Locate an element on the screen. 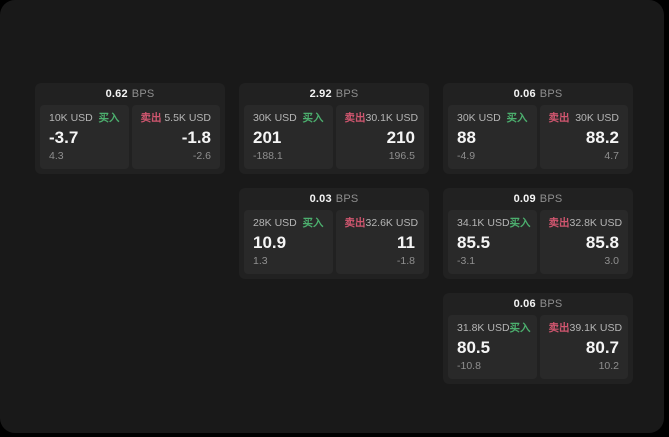 This screenshot has width=669, height=437. buy-panel: 28K USD 买入 10.9 1.3 is located at coordinates (288, 242).